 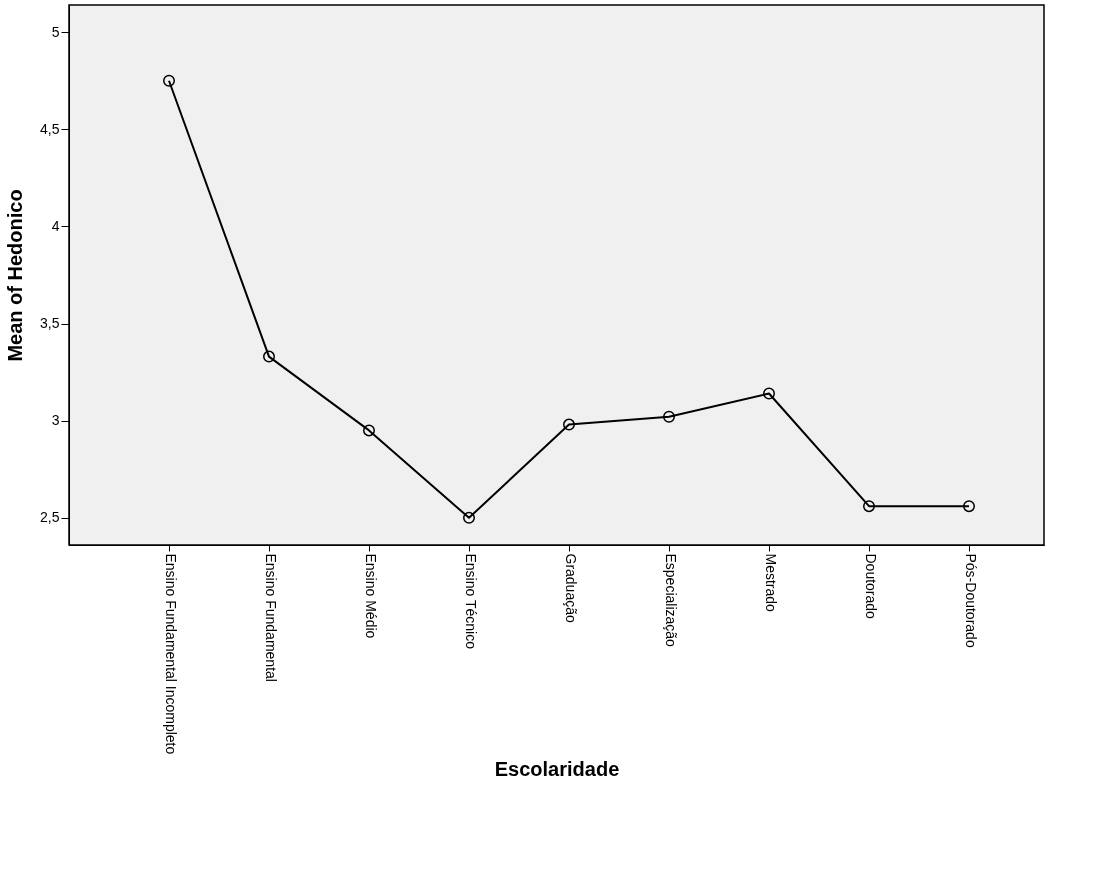 What do you see at coordinates (470, 601) in the screenshot?
I see `x-tick-label: Ensino Técnico` at bounding box center [470, 601].